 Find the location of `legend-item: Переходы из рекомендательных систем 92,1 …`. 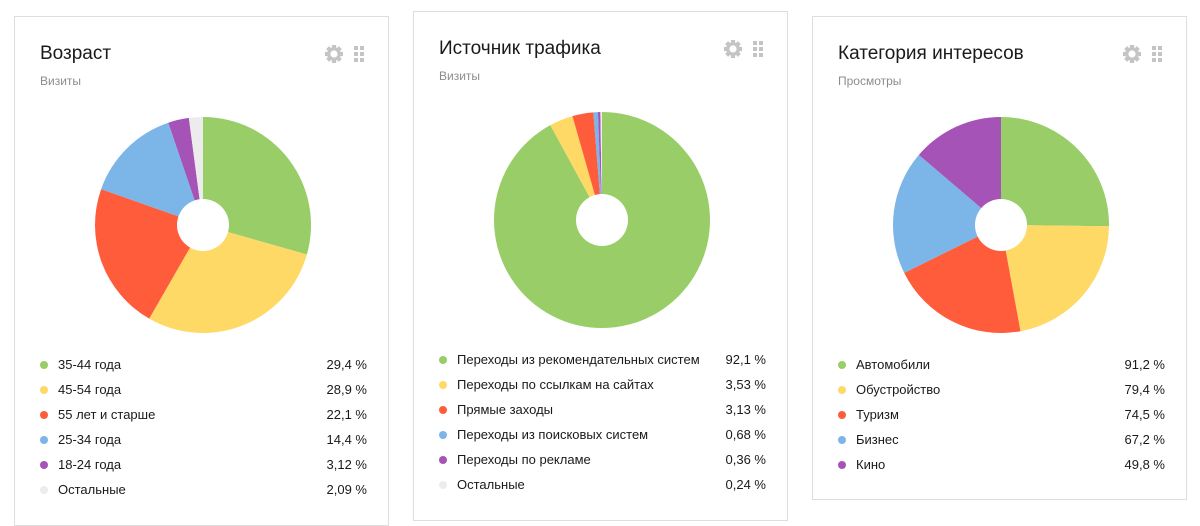

legend-item: Переходы из рекомендательных систем 92,1 … is located at coordinates (602, 359).